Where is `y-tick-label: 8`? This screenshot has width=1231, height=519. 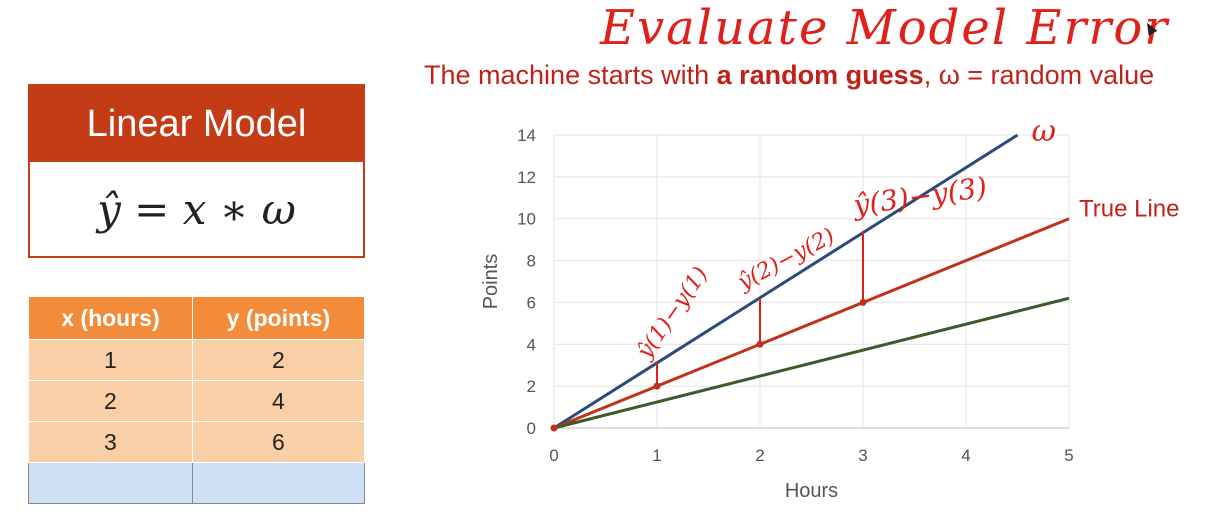
y-tick-label: 8 is located at coordinates (531, 261).